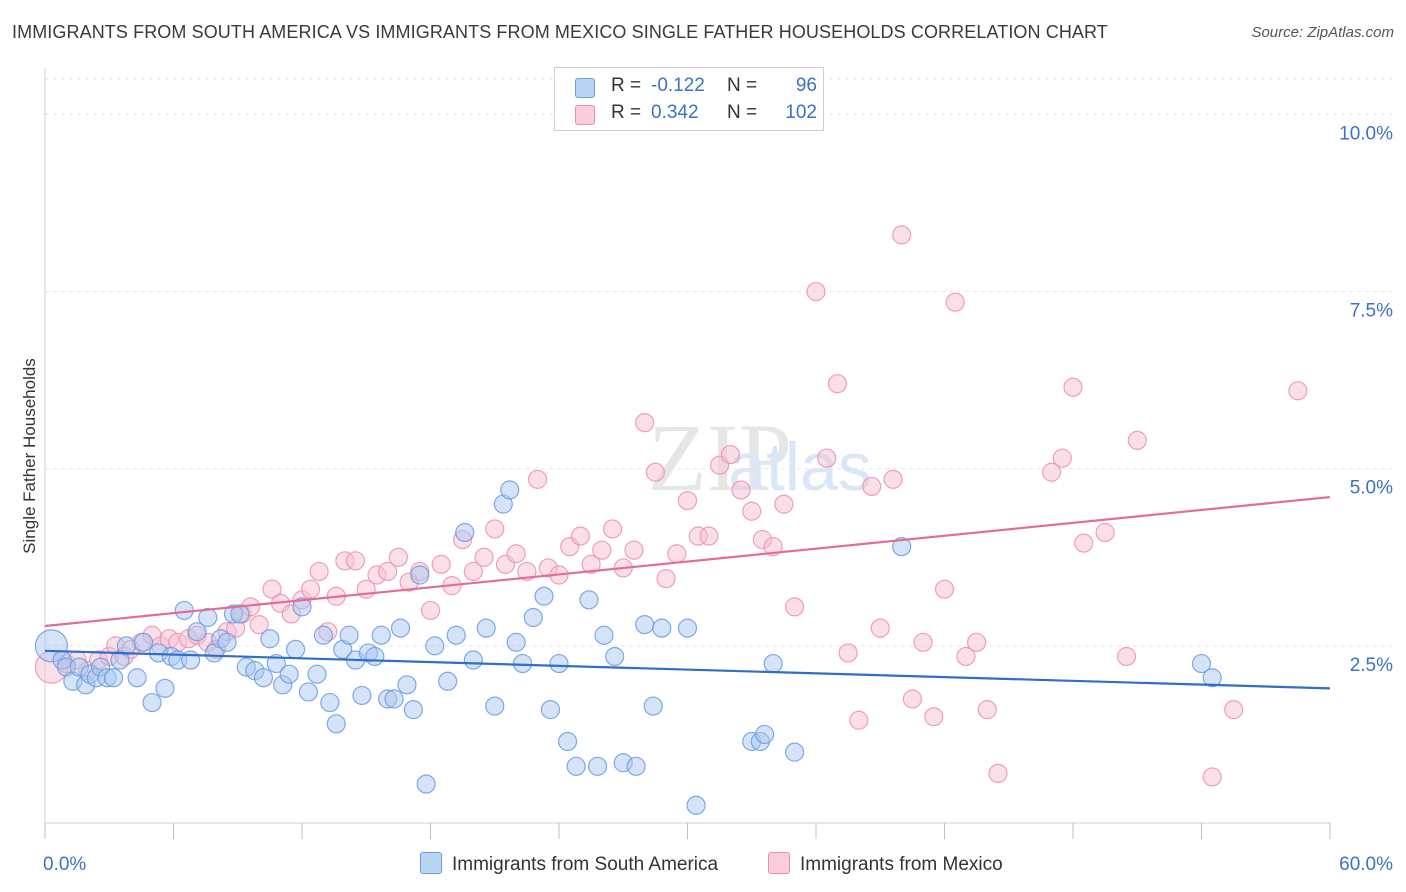  What do you see at coordinates (585, 864) in the screenshot?
I see `bottom-legend-label: Immigrants from South America` at bounding box center [585, 864].